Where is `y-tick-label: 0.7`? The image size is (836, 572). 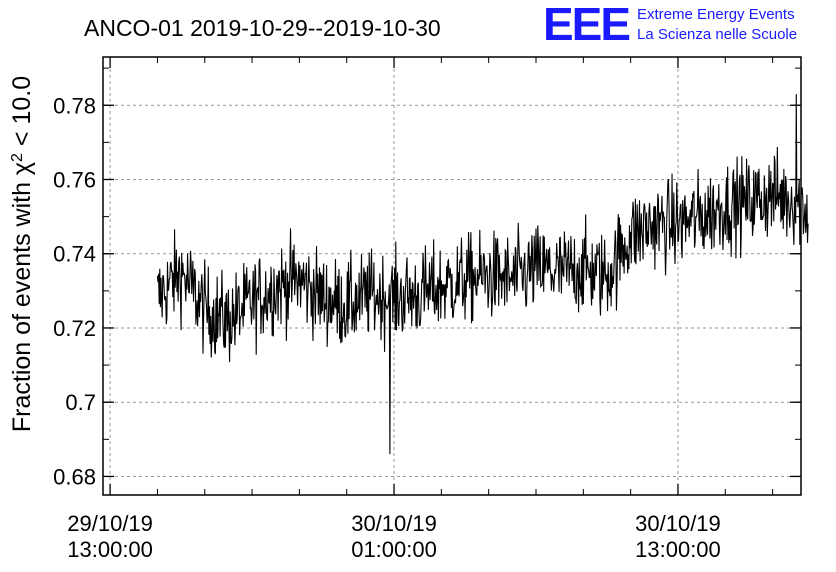
y-tick-label: 0.7 is located at coordinates (80, 402).